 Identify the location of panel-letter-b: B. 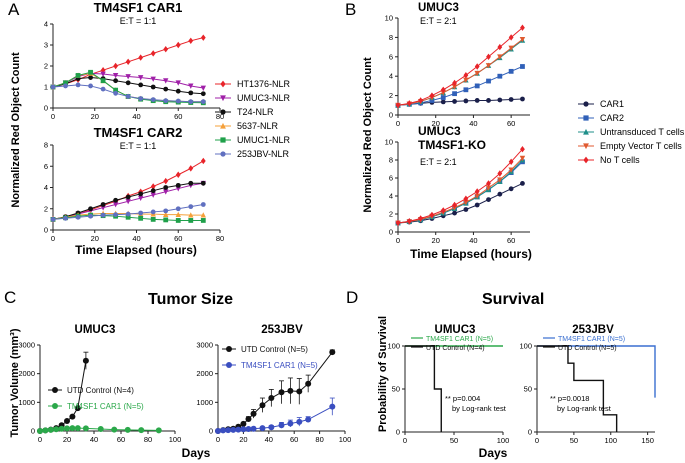
(350, 9).